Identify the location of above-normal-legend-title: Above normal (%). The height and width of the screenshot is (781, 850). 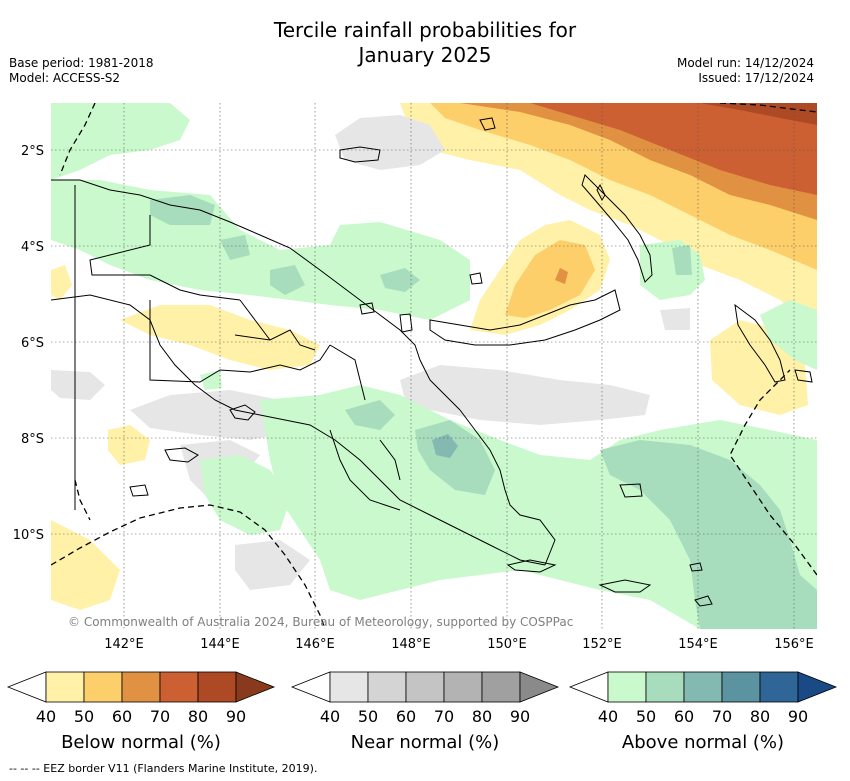
(703, 742).